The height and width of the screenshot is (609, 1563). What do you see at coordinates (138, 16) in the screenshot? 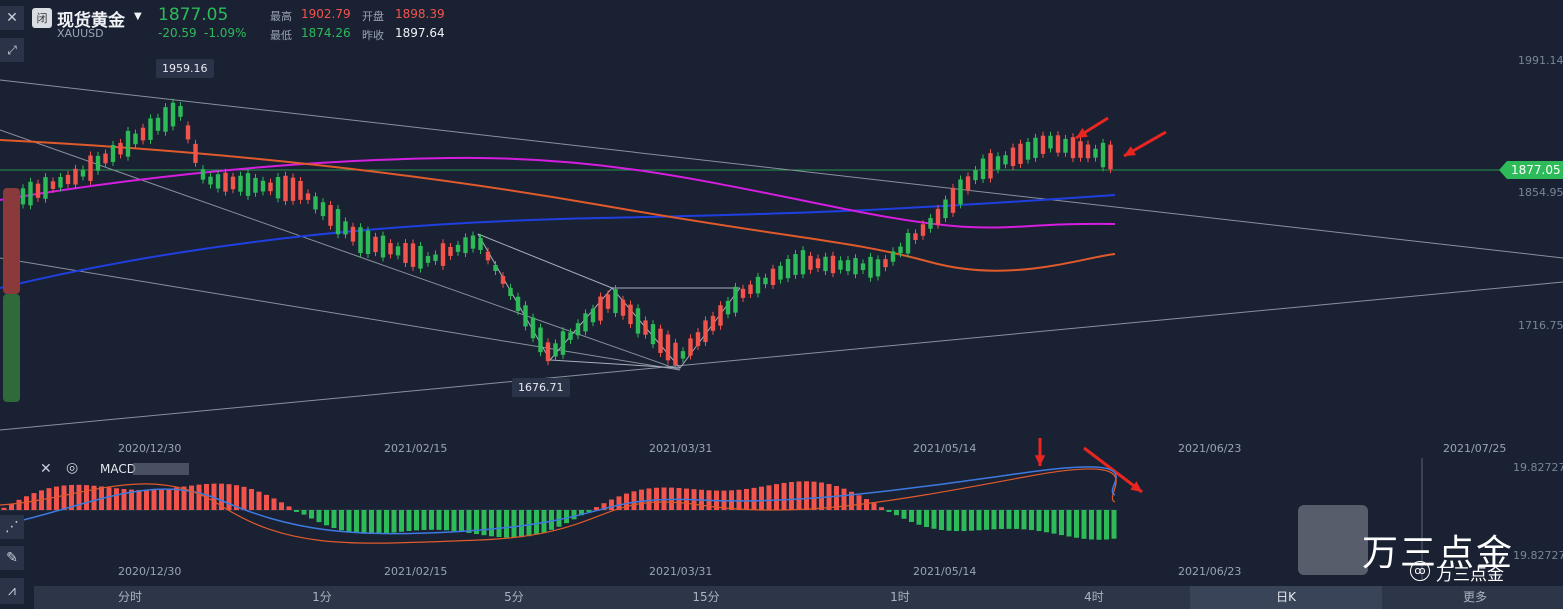
I see `chevron-down-icon: ▼` at bounding box center [138, 16].